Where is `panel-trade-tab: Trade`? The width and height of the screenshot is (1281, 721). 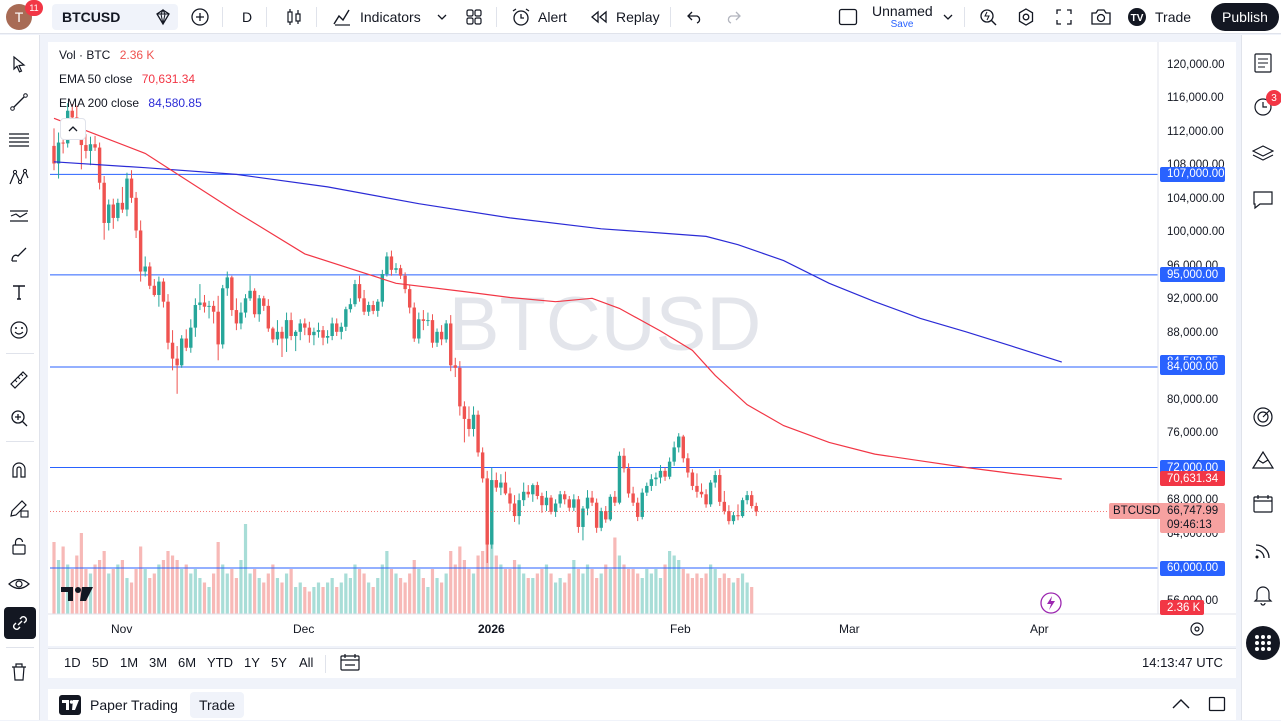 panel-trade-tab: Trade is located at coordinates (217, 705).